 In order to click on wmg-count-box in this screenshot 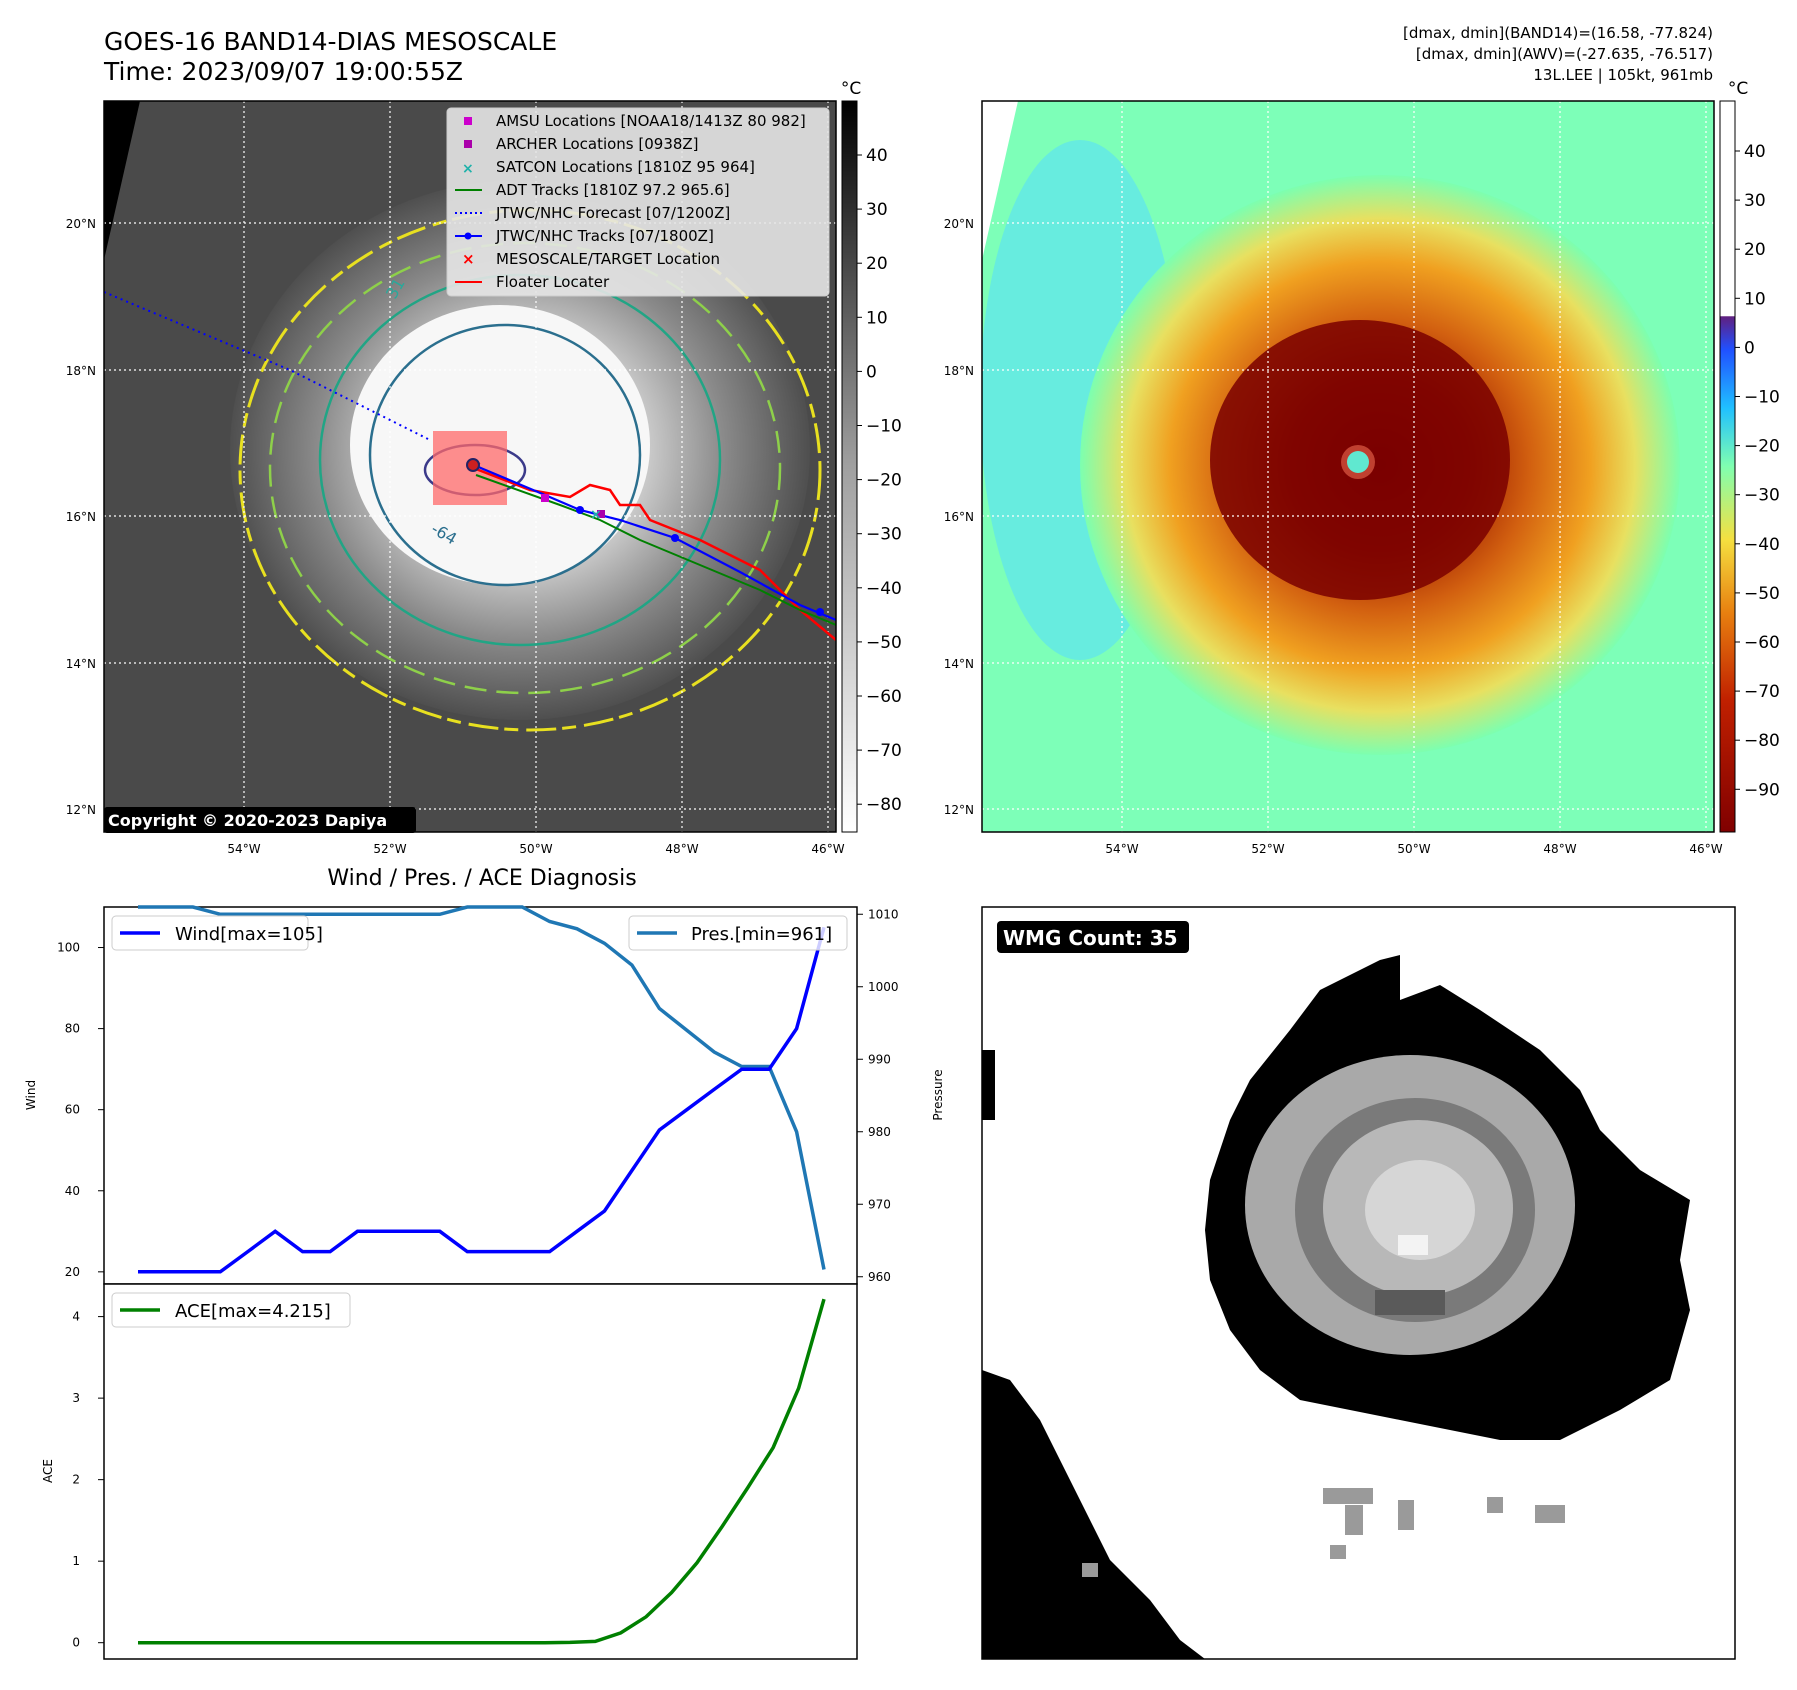, I will do `click(1093, 937)`.